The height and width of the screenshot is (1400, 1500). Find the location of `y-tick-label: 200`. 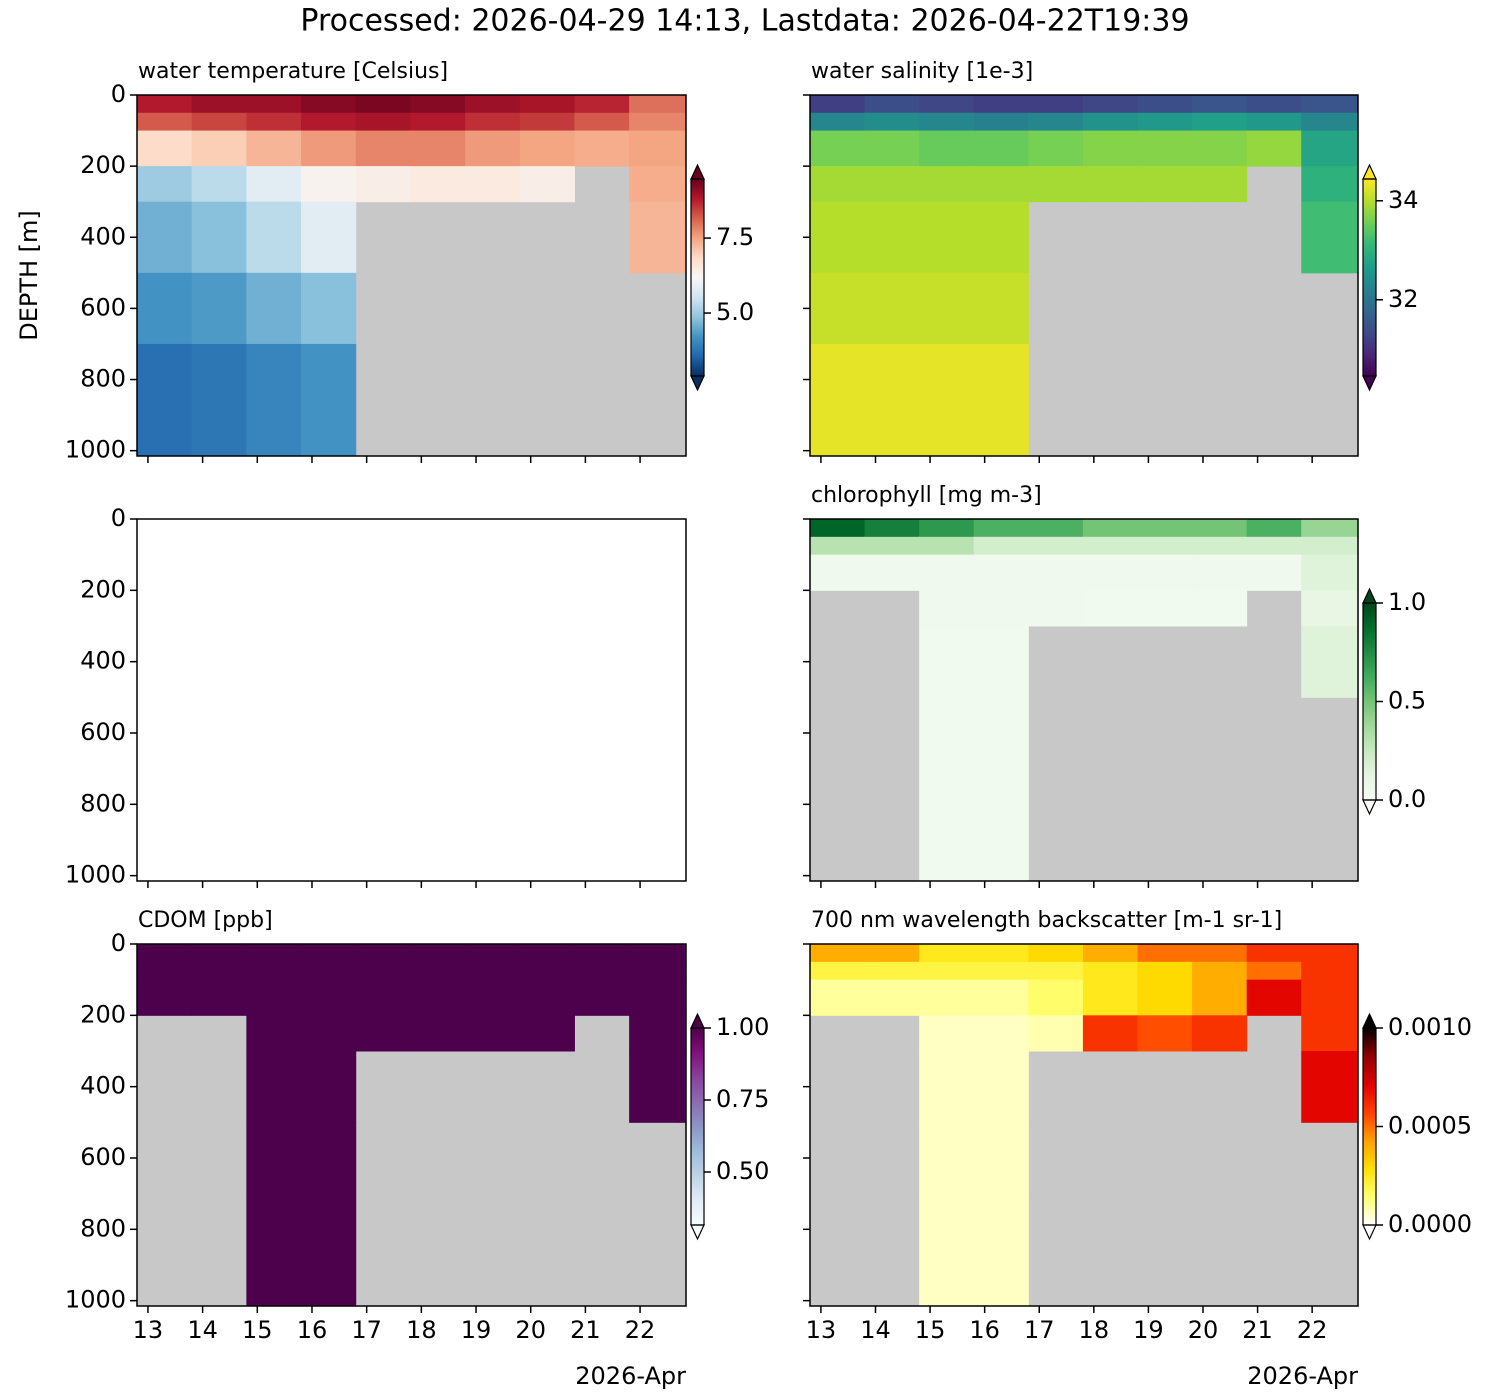

y-tick-label: 200 is located at coordinates (103, 165).